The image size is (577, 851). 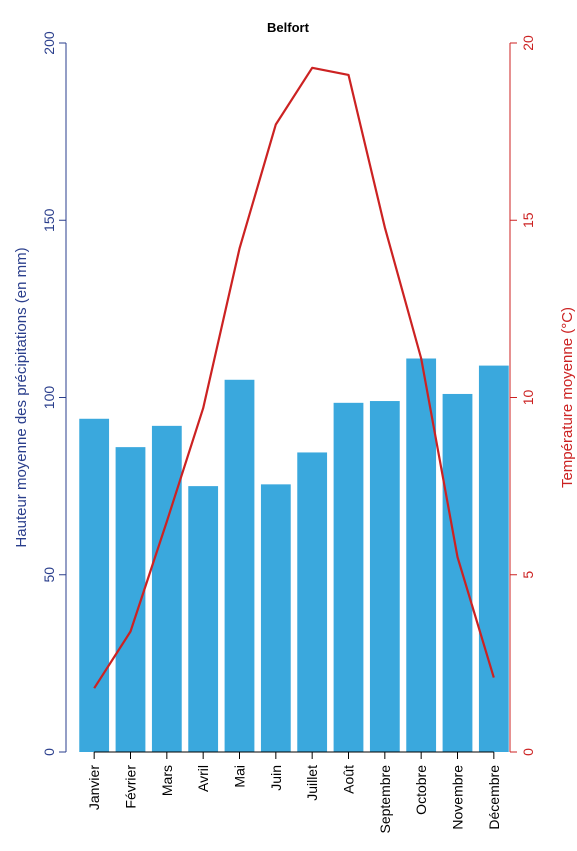 What do you see at coordinates (494, 797) in the screenshot?
I see `category-label-12: Décembre` at bounding box center [494, 797].